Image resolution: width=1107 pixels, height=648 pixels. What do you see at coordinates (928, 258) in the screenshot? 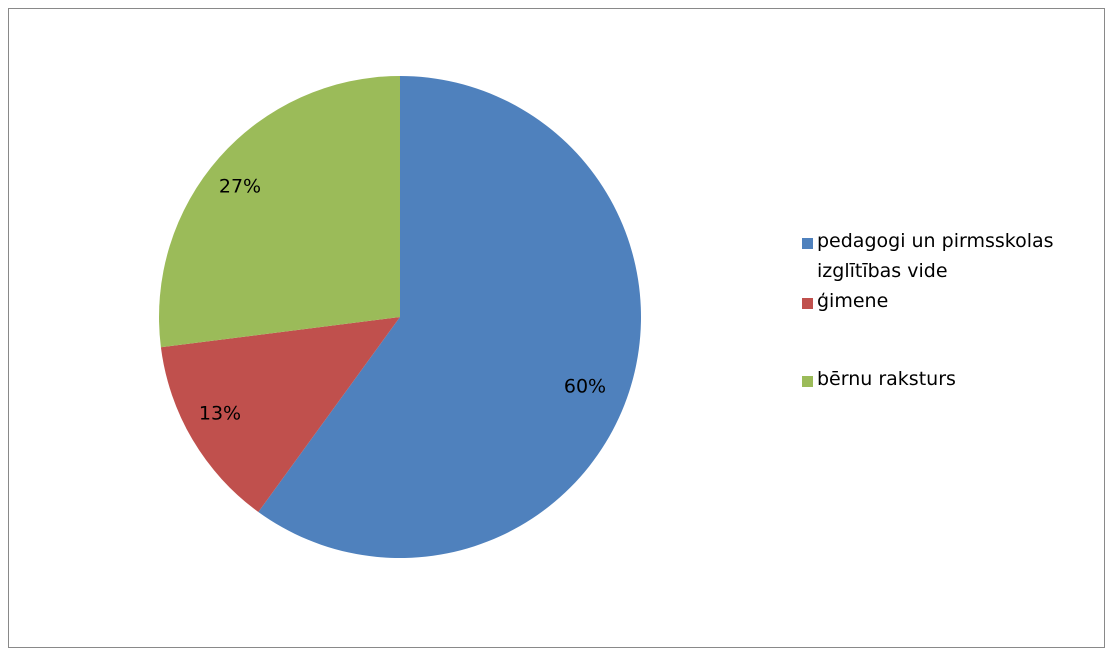
I see `legend-item-pedagogi: pedagogi un pirmsskolas izglītības vide` at bounding box center [928, 258].